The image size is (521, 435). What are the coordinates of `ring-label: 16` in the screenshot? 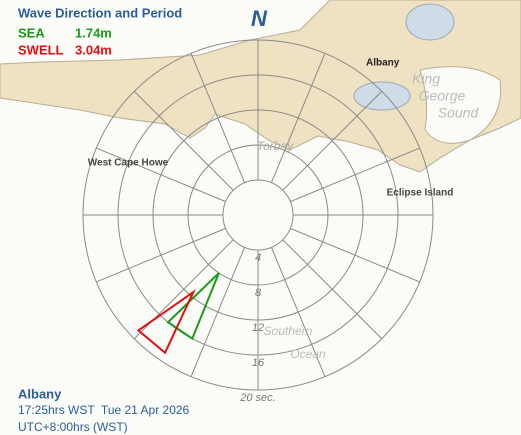 It's located at (258, 363).